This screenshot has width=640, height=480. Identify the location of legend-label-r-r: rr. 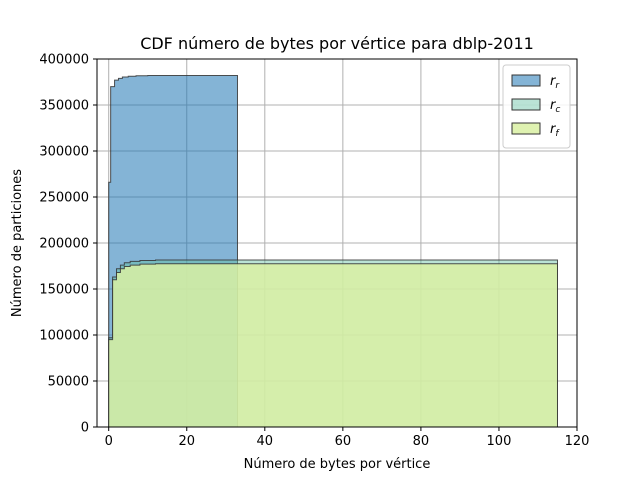
(555, 82).